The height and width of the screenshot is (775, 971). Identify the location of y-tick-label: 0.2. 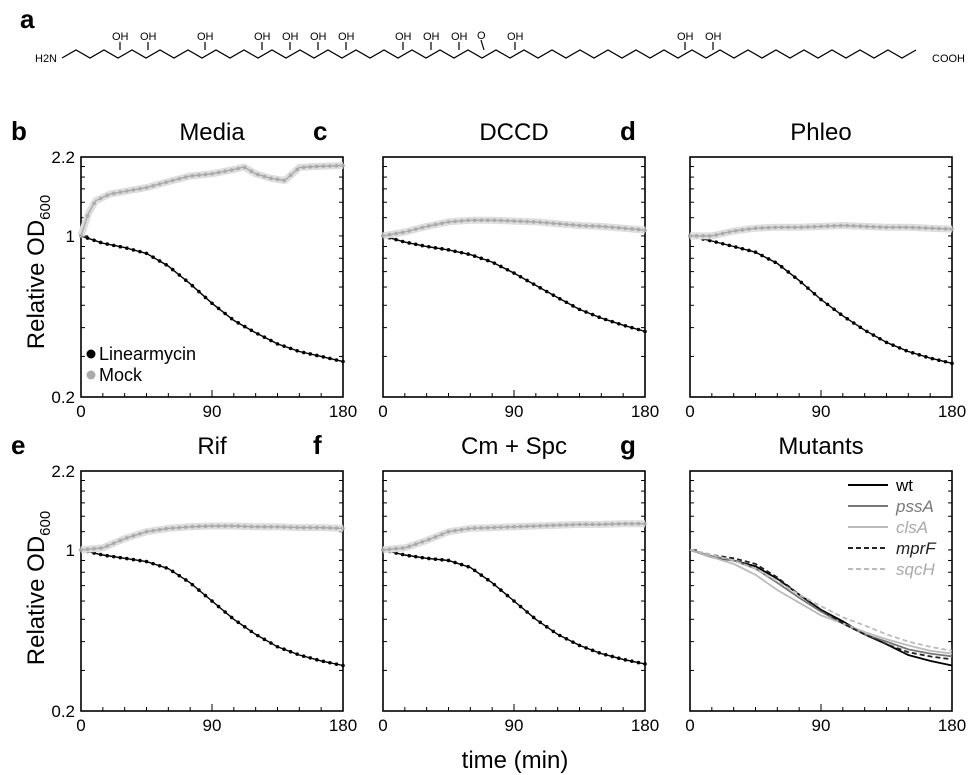
(63, 397).